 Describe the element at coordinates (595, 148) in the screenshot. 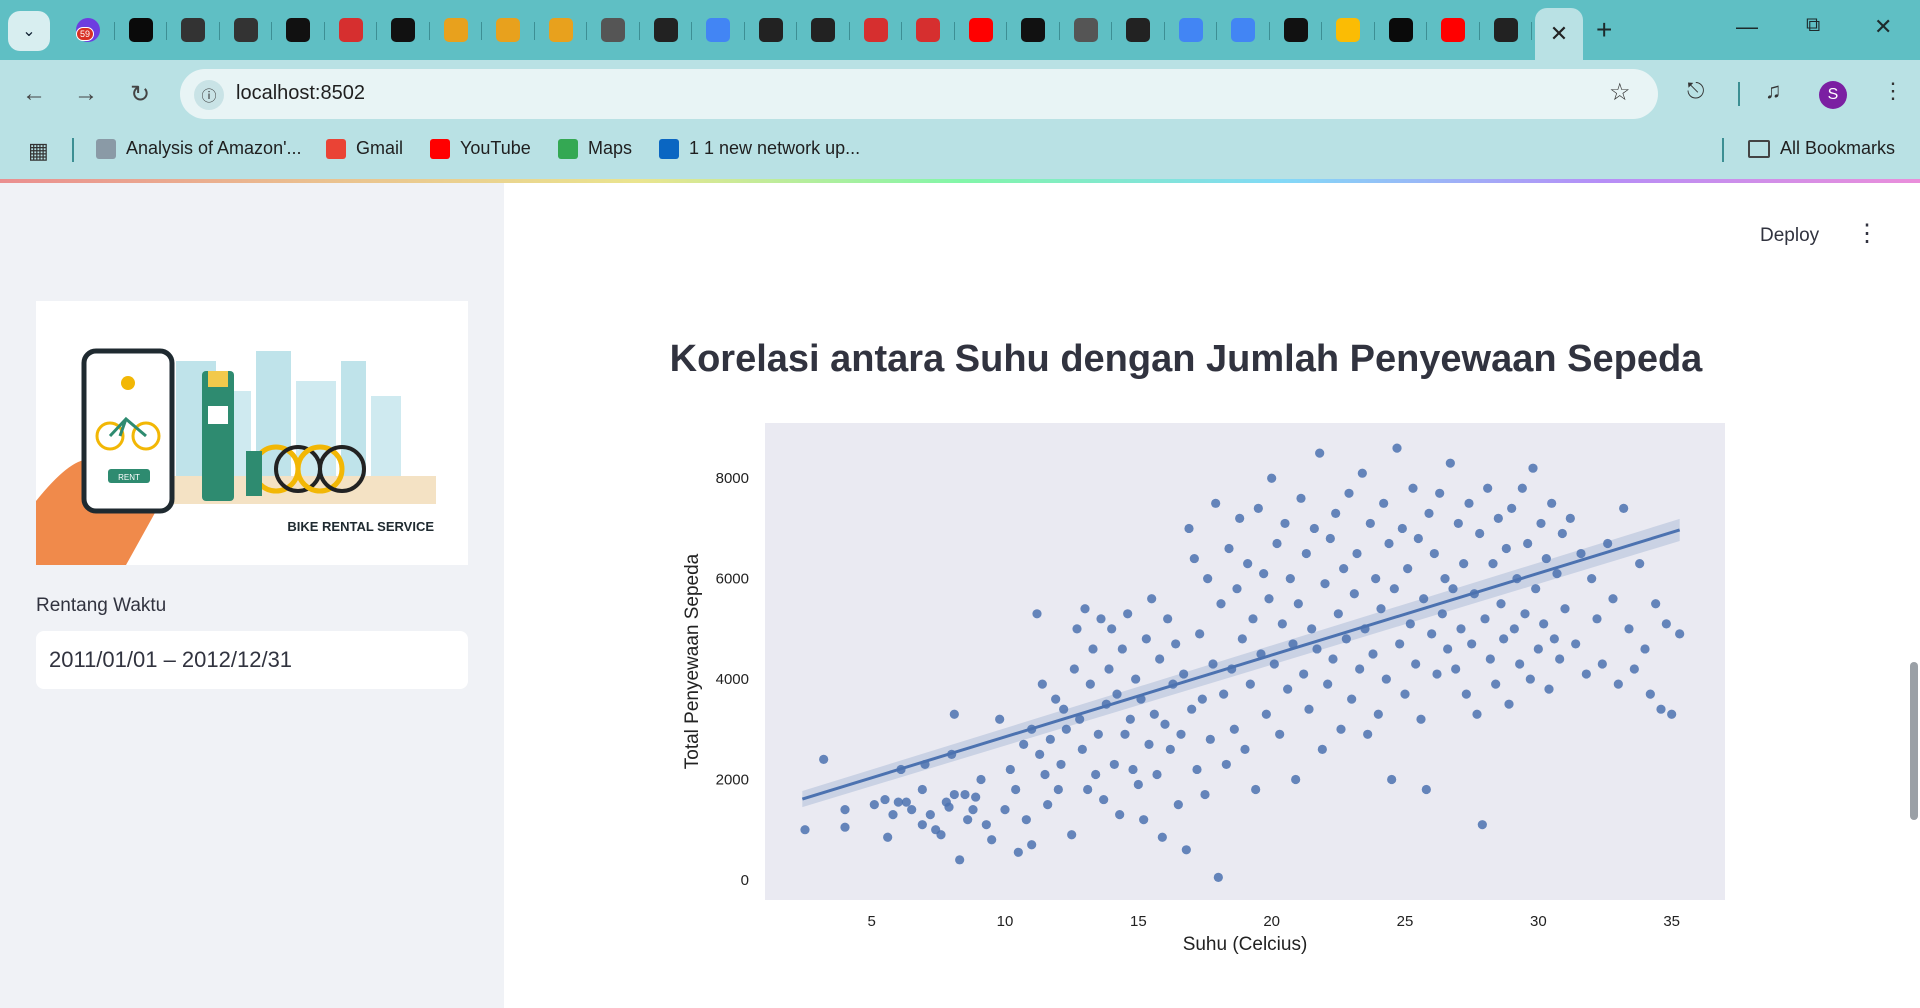

I see `bookmark-item: Maps` at that location.